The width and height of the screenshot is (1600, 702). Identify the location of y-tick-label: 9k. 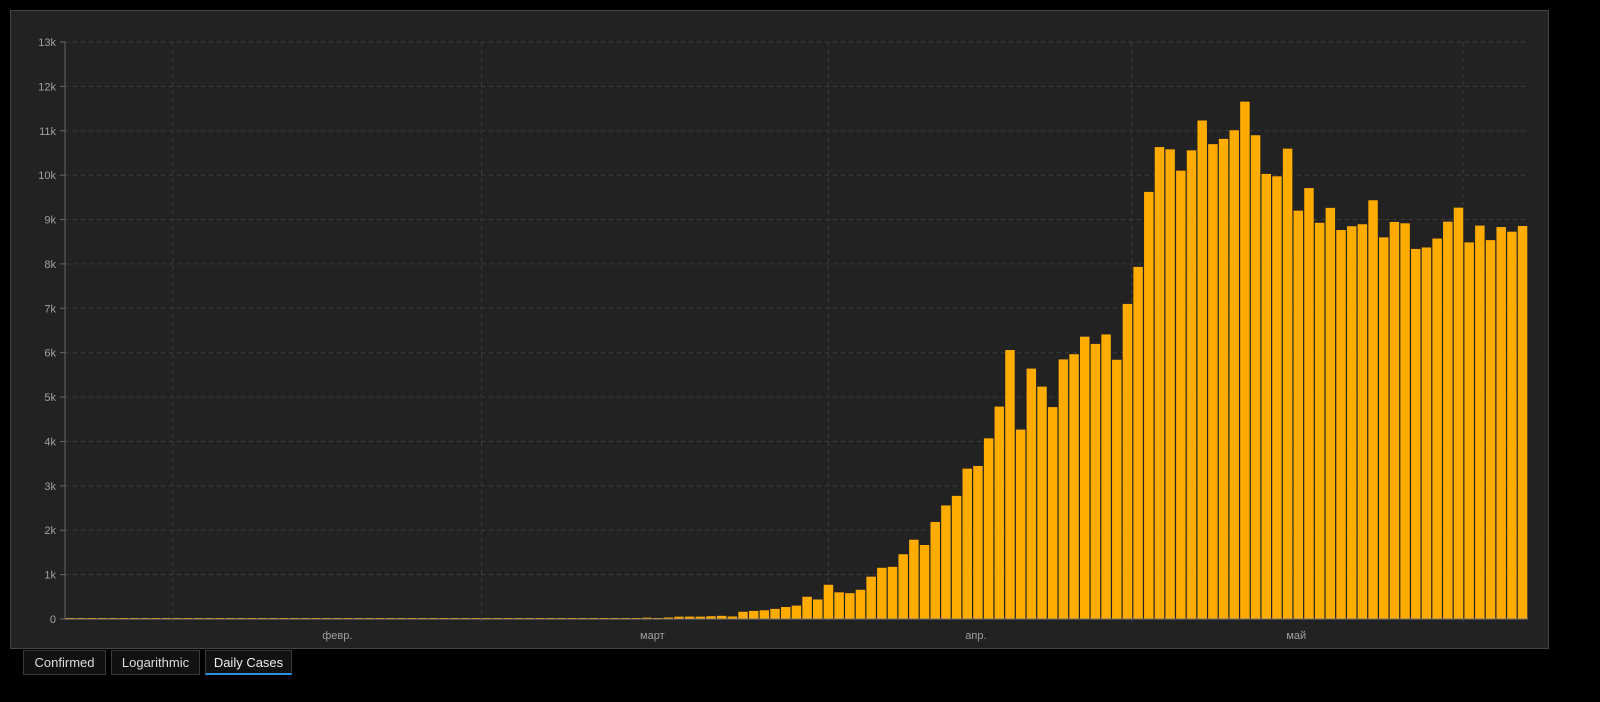
(50, 221).